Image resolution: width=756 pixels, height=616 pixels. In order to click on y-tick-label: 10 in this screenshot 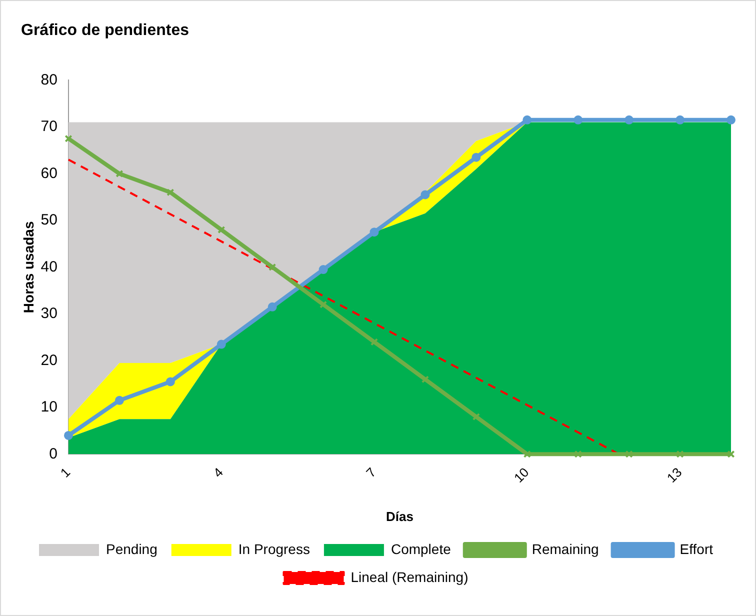, I will do `click(49, 407)`.